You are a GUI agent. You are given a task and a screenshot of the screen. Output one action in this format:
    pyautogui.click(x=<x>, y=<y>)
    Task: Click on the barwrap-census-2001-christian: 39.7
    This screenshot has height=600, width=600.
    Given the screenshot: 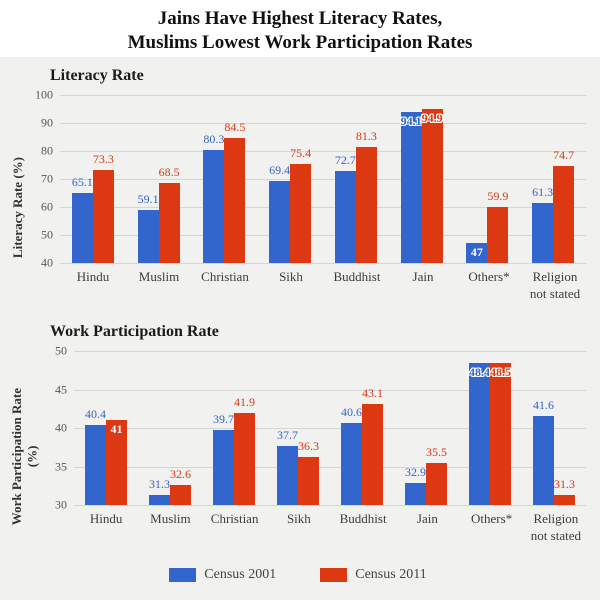 What is the action you would take?
    pyautogui.click(x=223, y=428)
    